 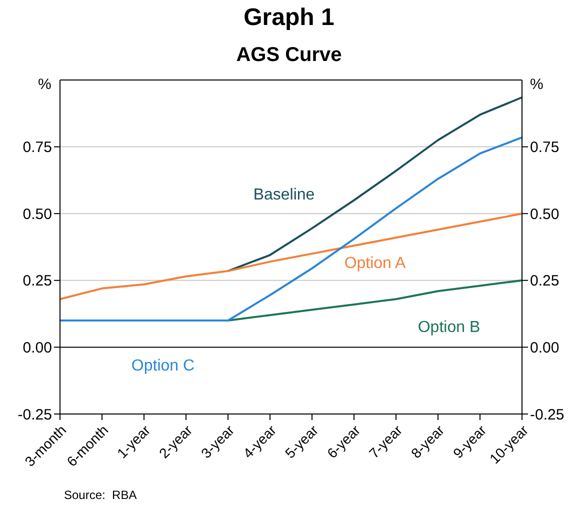 I want to click on y-tick-label: 0.25, so click(x=37, y=281).